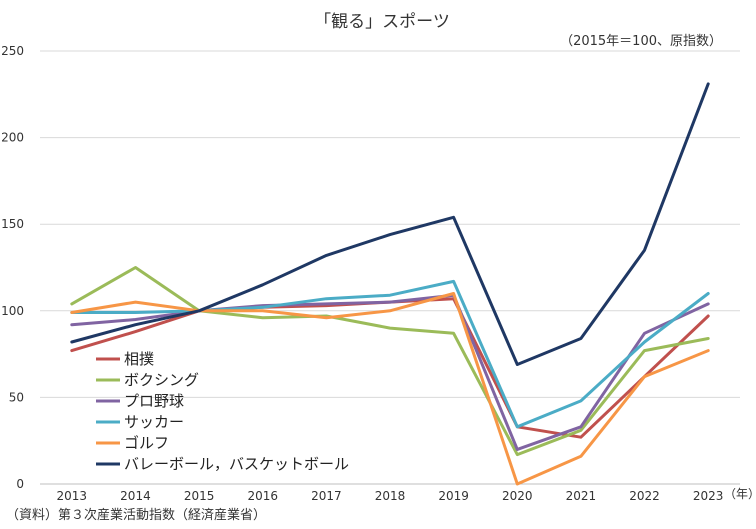 This screenshot has width=756, height=529. What do you see at coordinates (199, 496) in the screenshot?
I see `x-tick-label: 2015` at bounding box center [199, 496].